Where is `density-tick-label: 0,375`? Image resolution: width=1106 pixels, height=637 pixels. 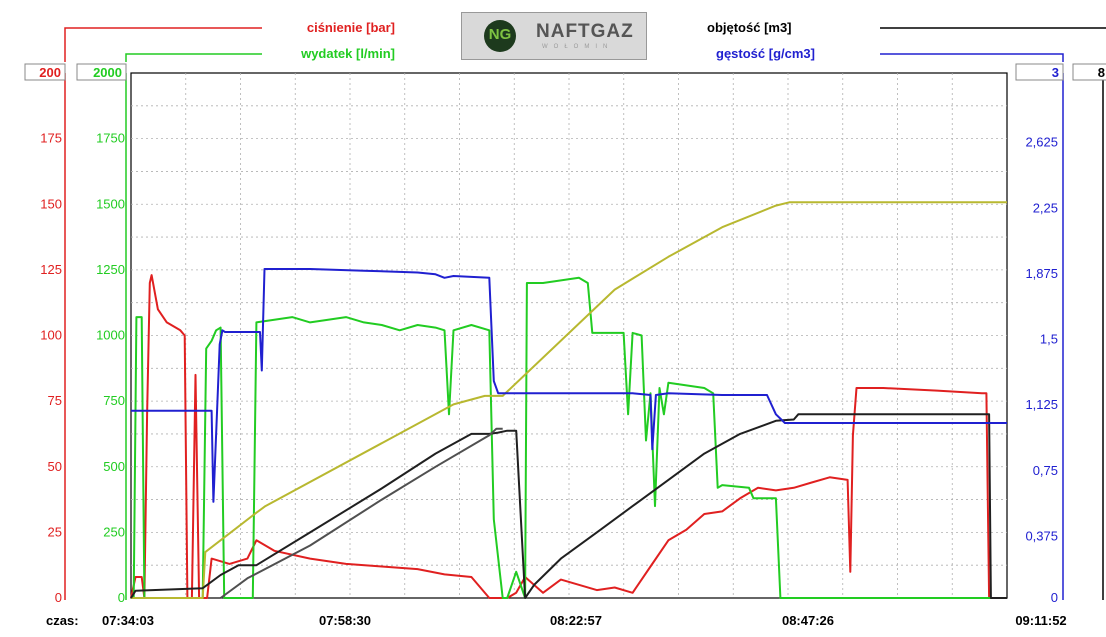
density-tick-label: 0,375 is located at coordinates (1041, 535).